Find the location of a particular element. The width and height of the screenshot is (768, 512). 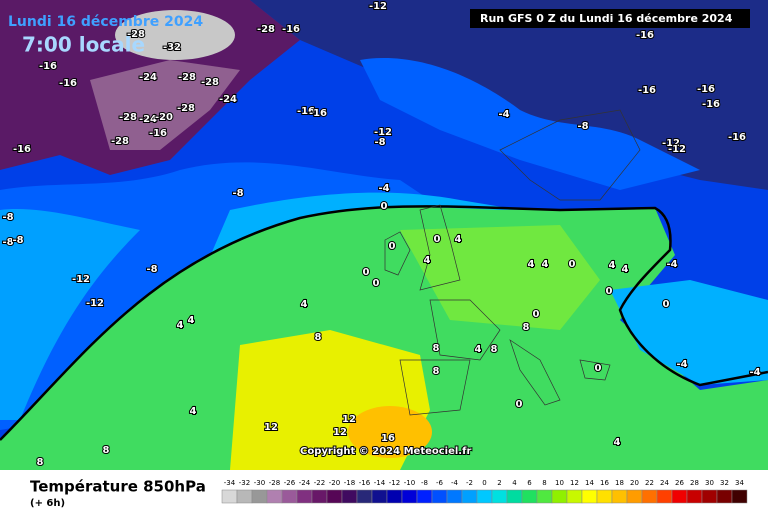

greenland-ice is located at coordinates (165, 105).